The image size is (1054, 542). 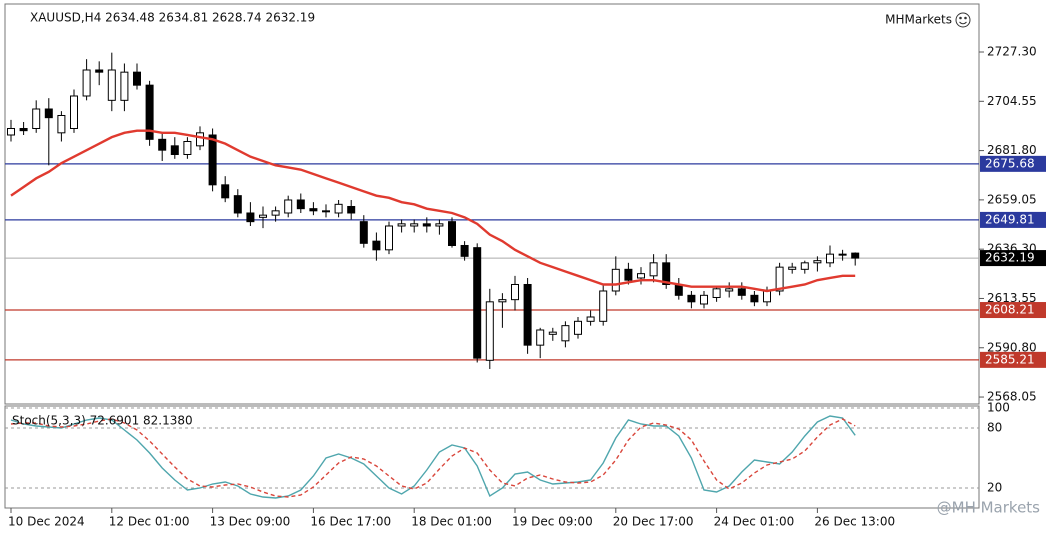 I want to click on y-tick-label: 2704.55, so click(x=1012, y=101).